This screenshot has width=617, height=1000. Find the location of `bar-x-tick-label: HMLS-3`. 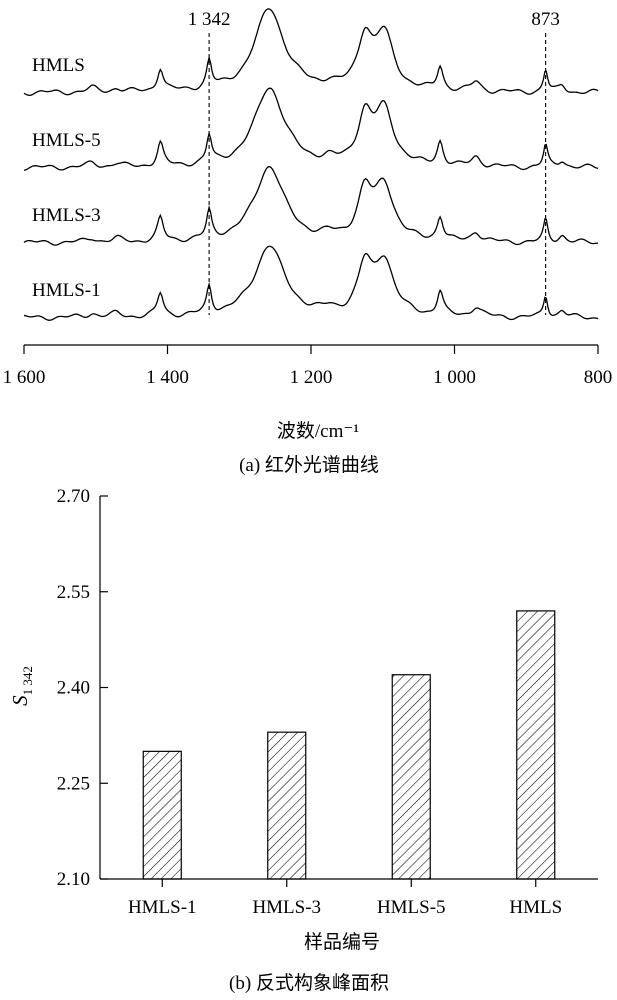

bar-x-tick-label: HMLS-3 is located at coordinates (286, 907).